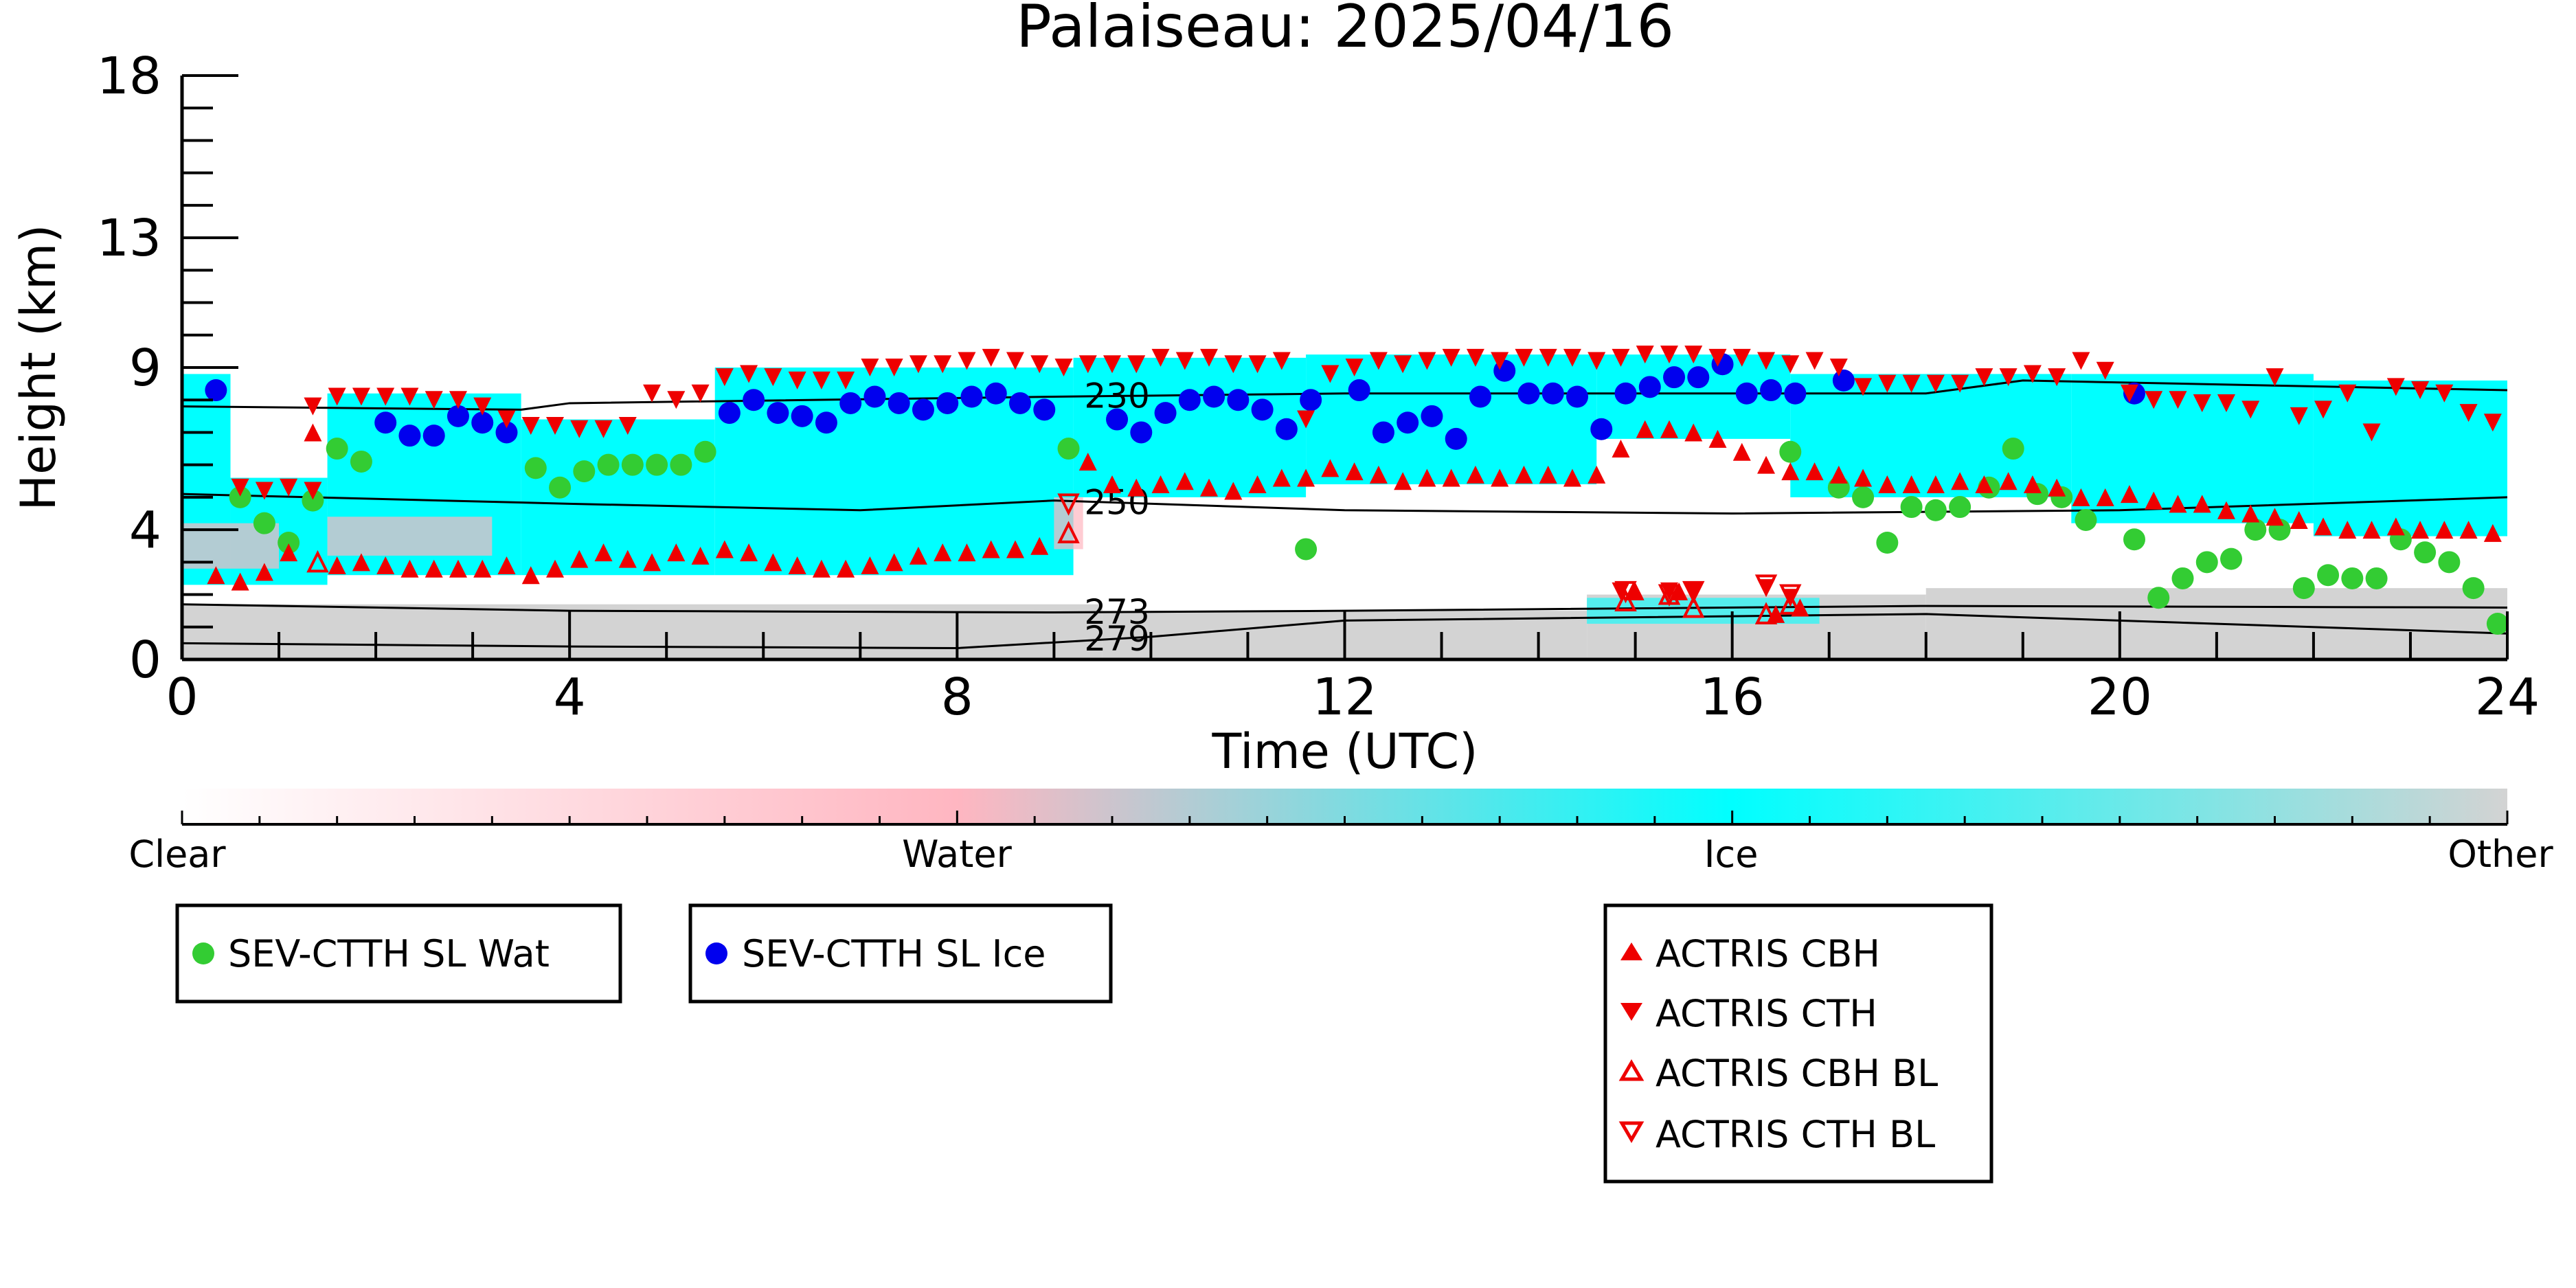  What do you see at coordinates (570, 697) in the screenshot?
I see `x-tick-label-4: 4` at bounding box center [570, 697].